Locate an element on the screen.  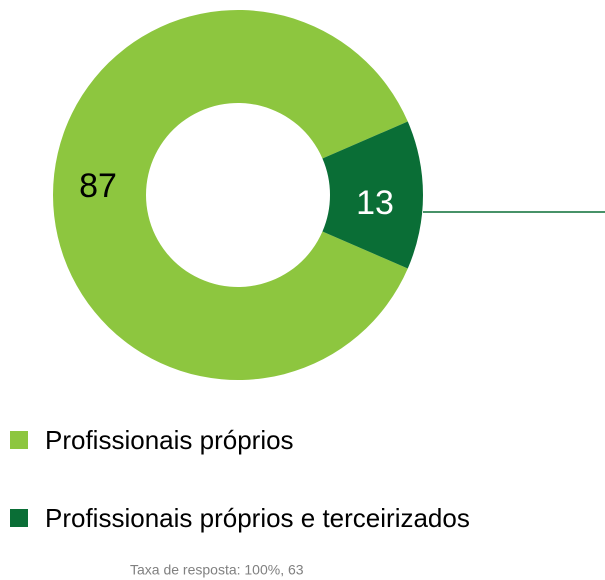
legend-label: Profissionais próprios is located at coordinates (169, 440).